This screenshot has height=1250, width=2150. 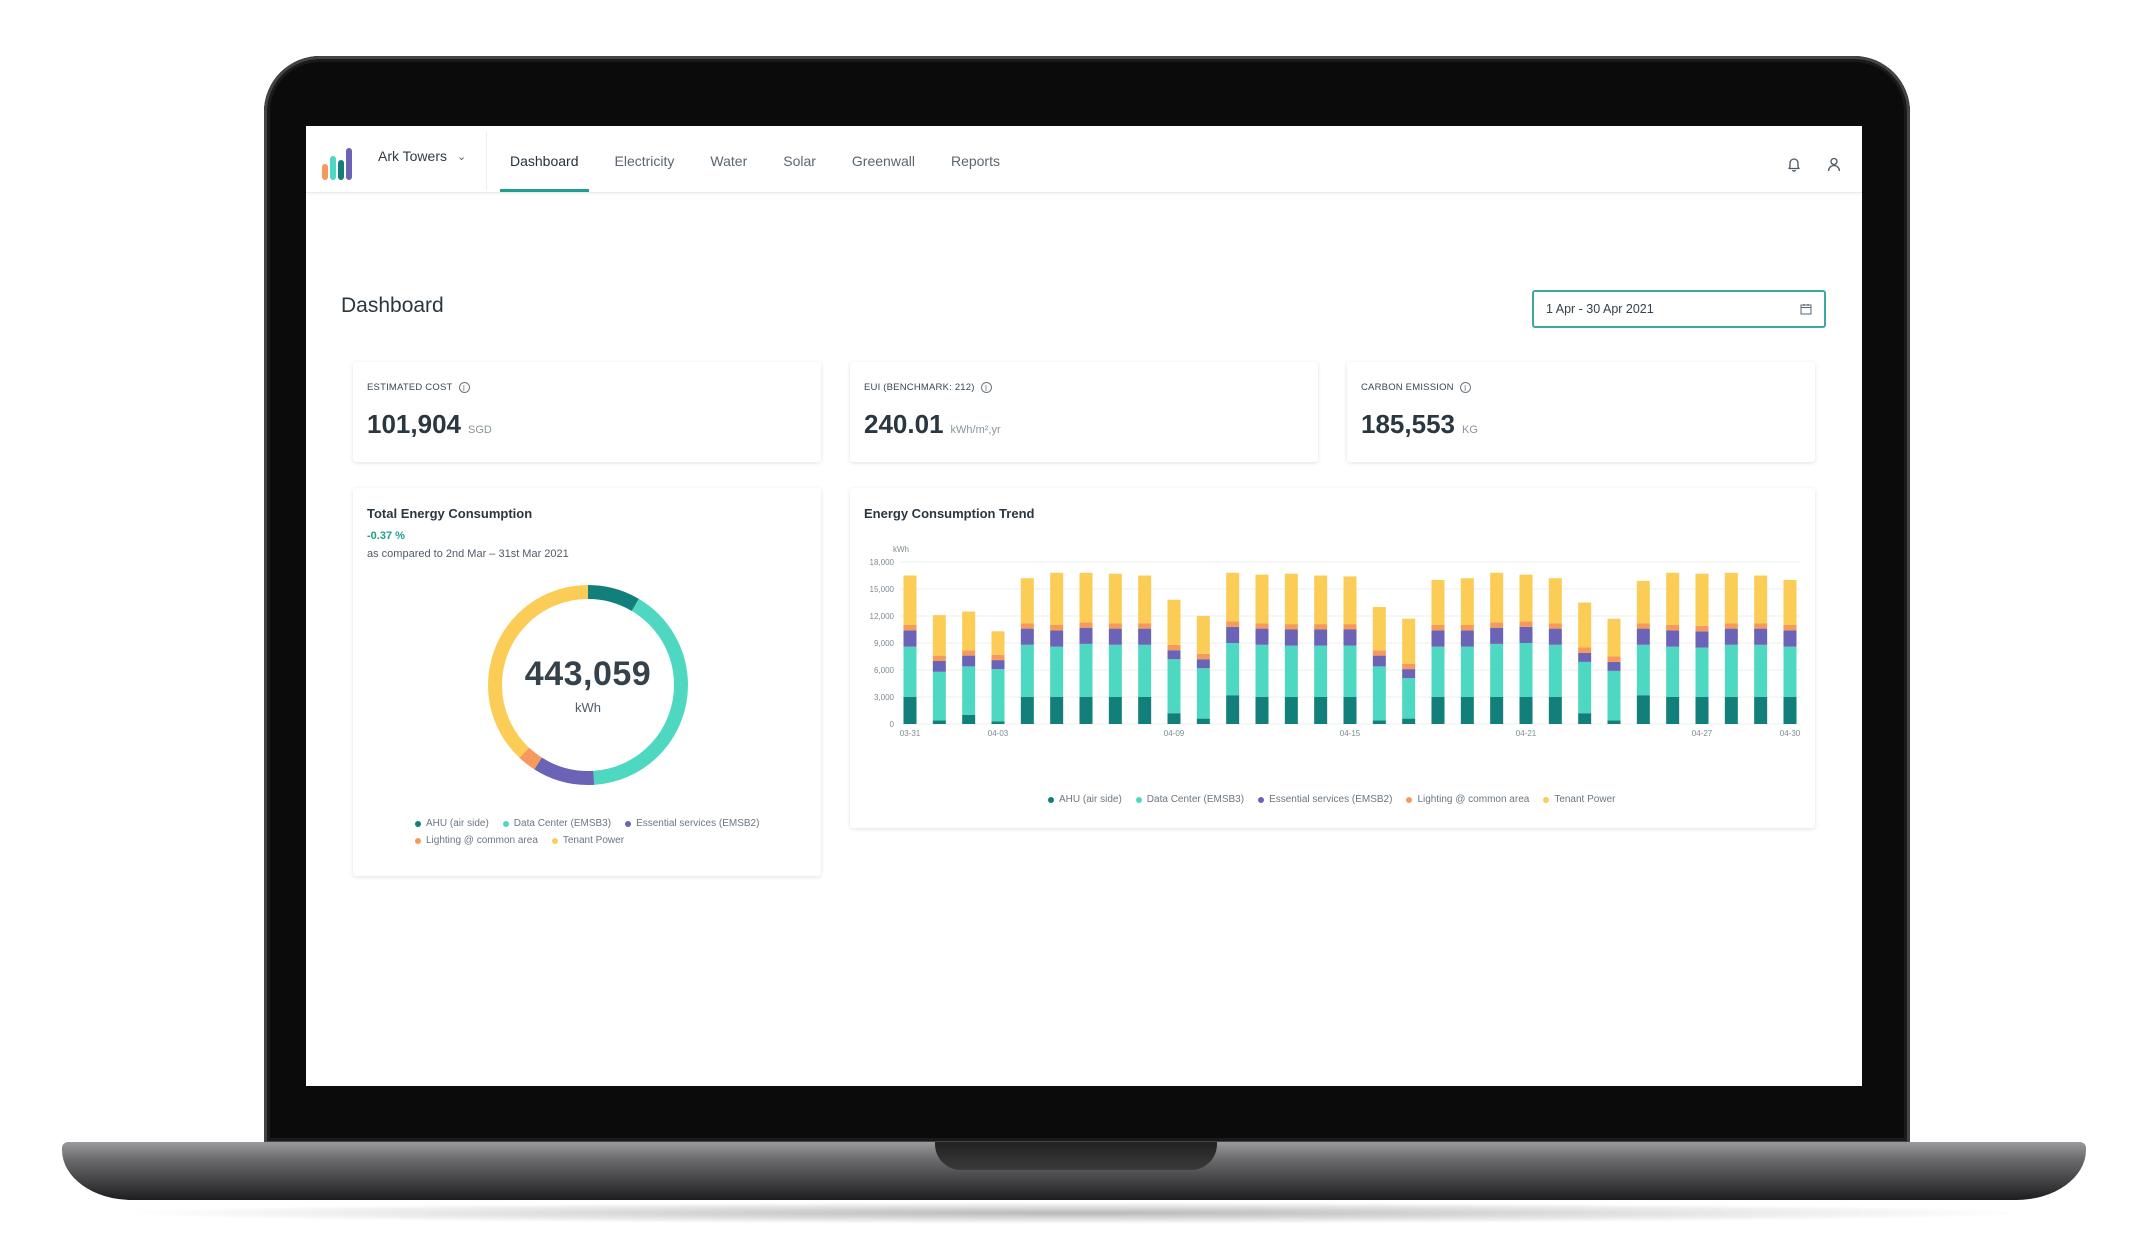 What do you see at coordinates (556, 823) in the screenshot?
I see `donut-legend-item: Data Center (EMSB3)` at bounding box center [556, 823].